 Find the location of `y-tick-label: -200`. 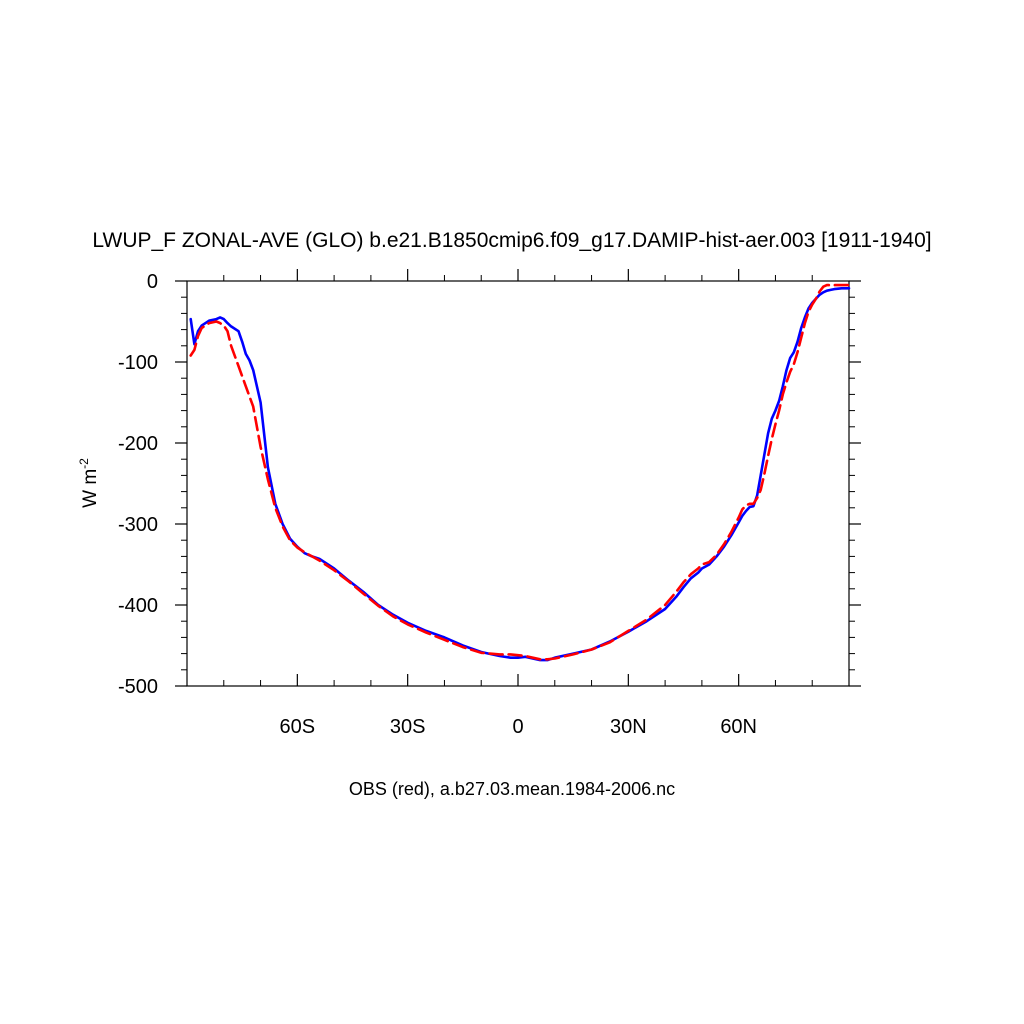

y-tick-label: -200 is located at coordinates (138, 444).